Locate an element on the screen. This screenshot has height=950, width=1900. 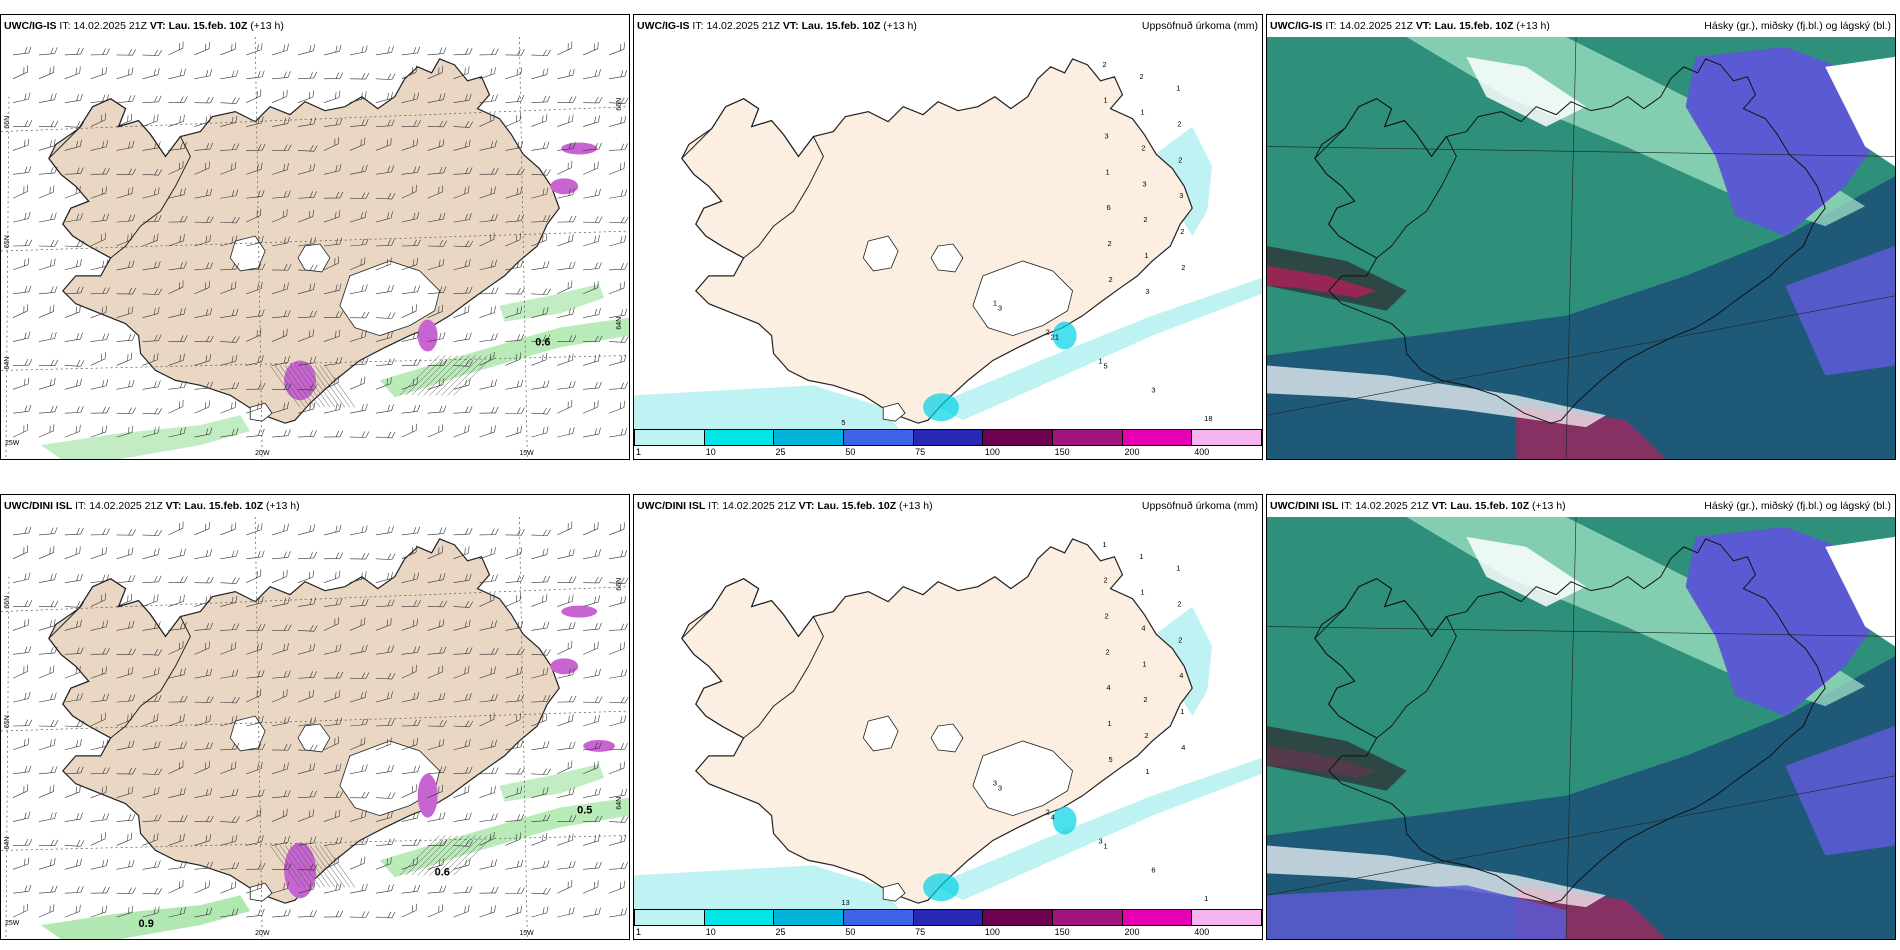
hatch is located at coordinates (285, 386).